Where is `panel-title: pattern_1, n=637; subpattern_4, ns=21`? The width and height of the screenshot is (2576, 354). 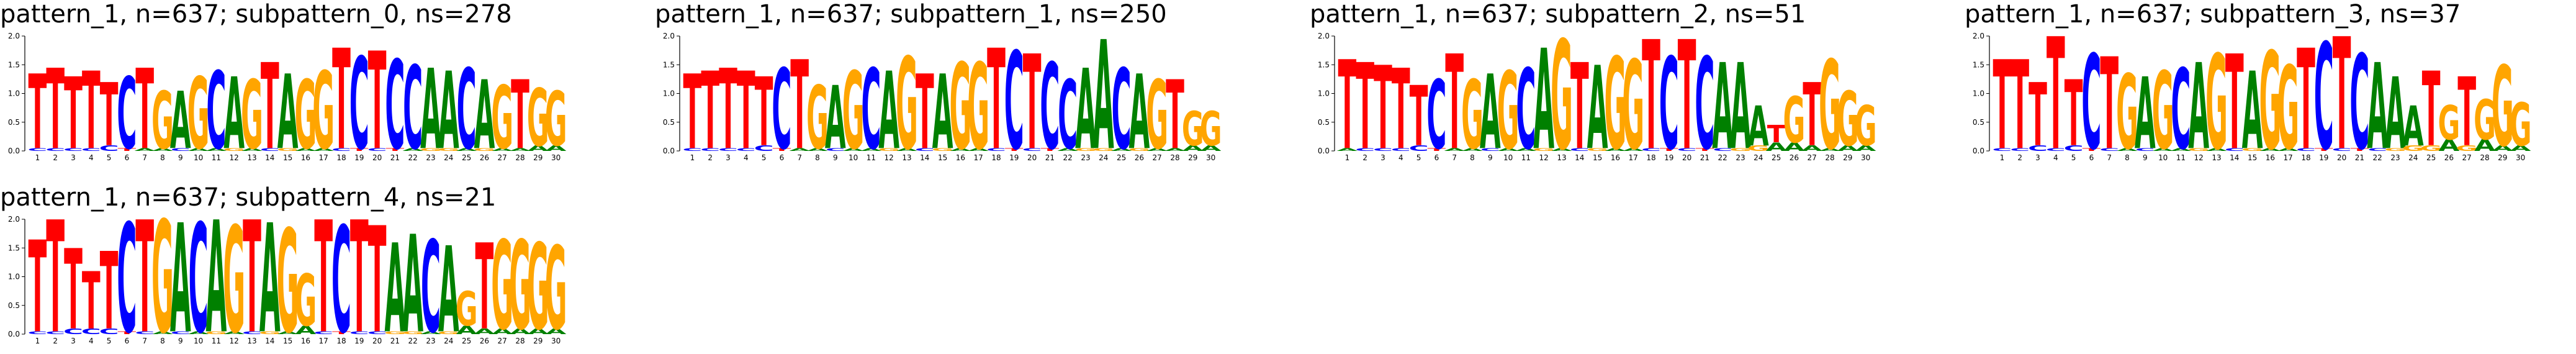
panel-title: pattern_1, n=637; subpattern_4, ns=21 is located at coordinates (248, 197).